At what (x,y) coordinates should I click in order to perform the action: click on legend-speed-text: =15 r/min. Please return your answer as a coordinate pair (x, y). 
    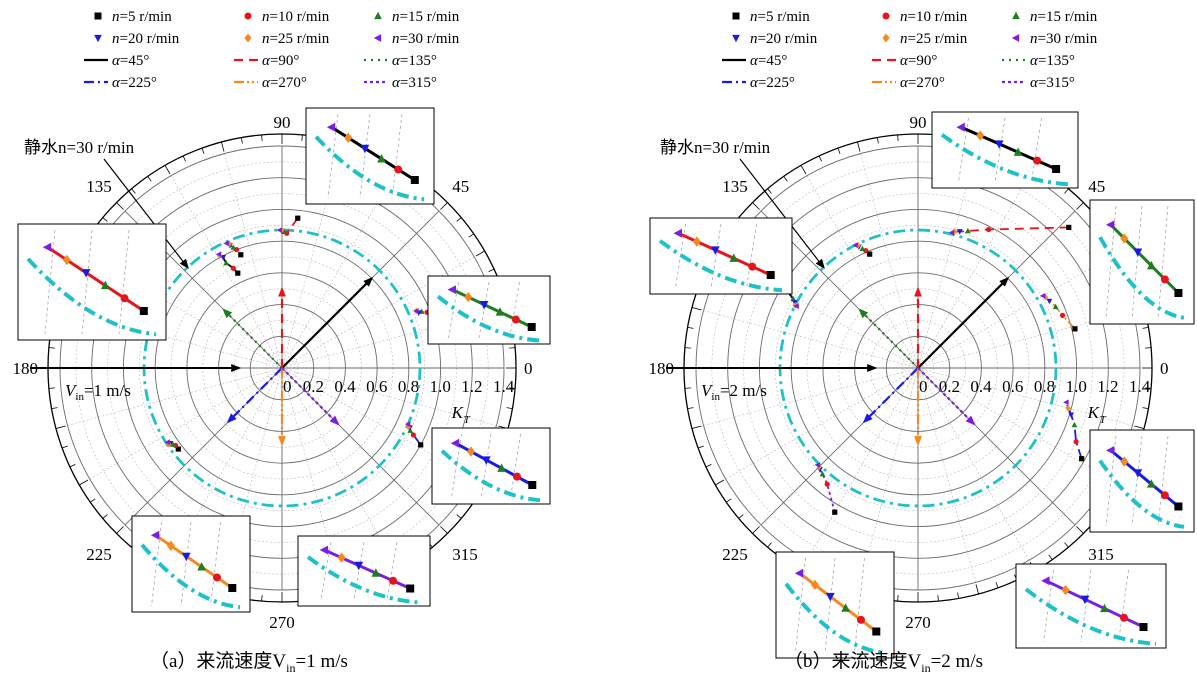
    Looking at the image, I should click on (430, 17).